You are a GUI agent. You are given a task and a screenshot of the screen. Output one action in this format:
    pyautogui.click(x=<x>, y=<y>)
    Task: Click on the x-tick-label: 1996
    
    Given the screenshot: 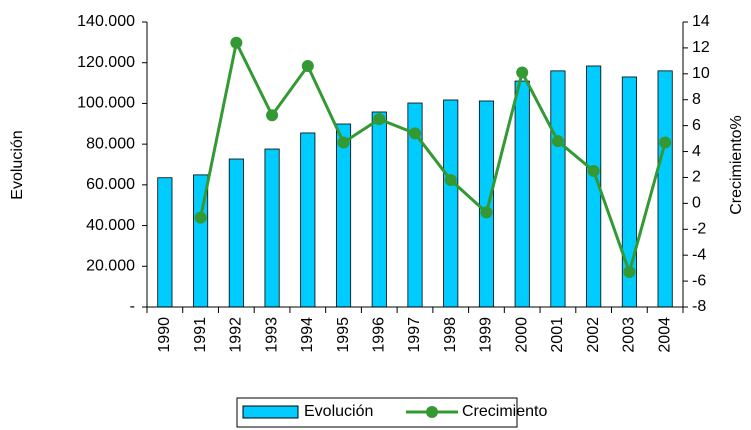 What is the action you would take?
    pyautogui.click(x=378, y=335)
    